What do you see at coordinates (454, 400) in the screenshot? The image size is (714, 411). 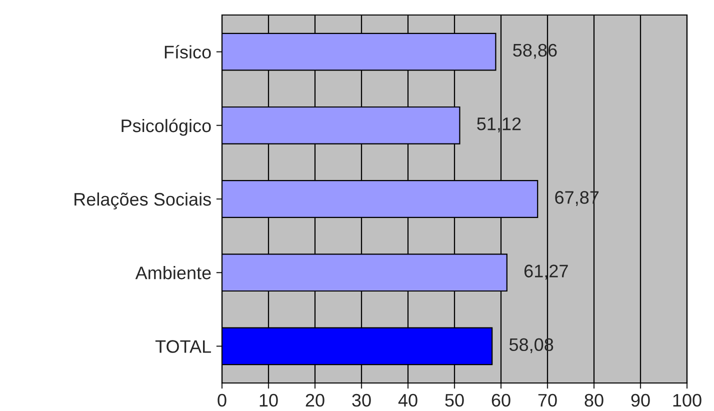 I see `x-tick-label: 50` at bounding box center [454, 400].